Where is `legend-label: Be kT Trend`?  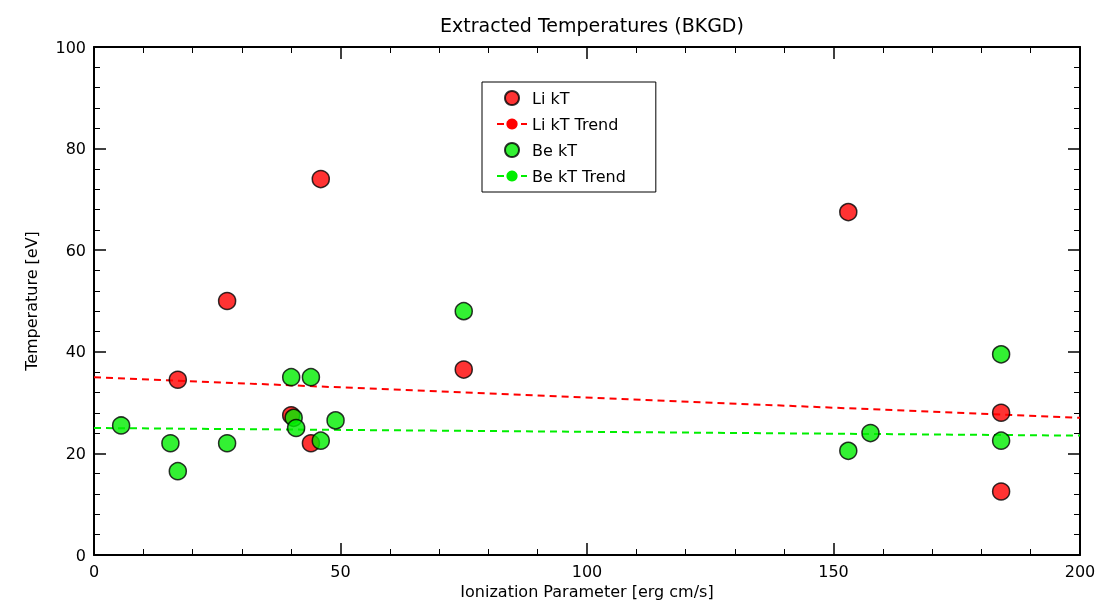 legend-label: Be kT Trend is located at coordinates (579, 176).